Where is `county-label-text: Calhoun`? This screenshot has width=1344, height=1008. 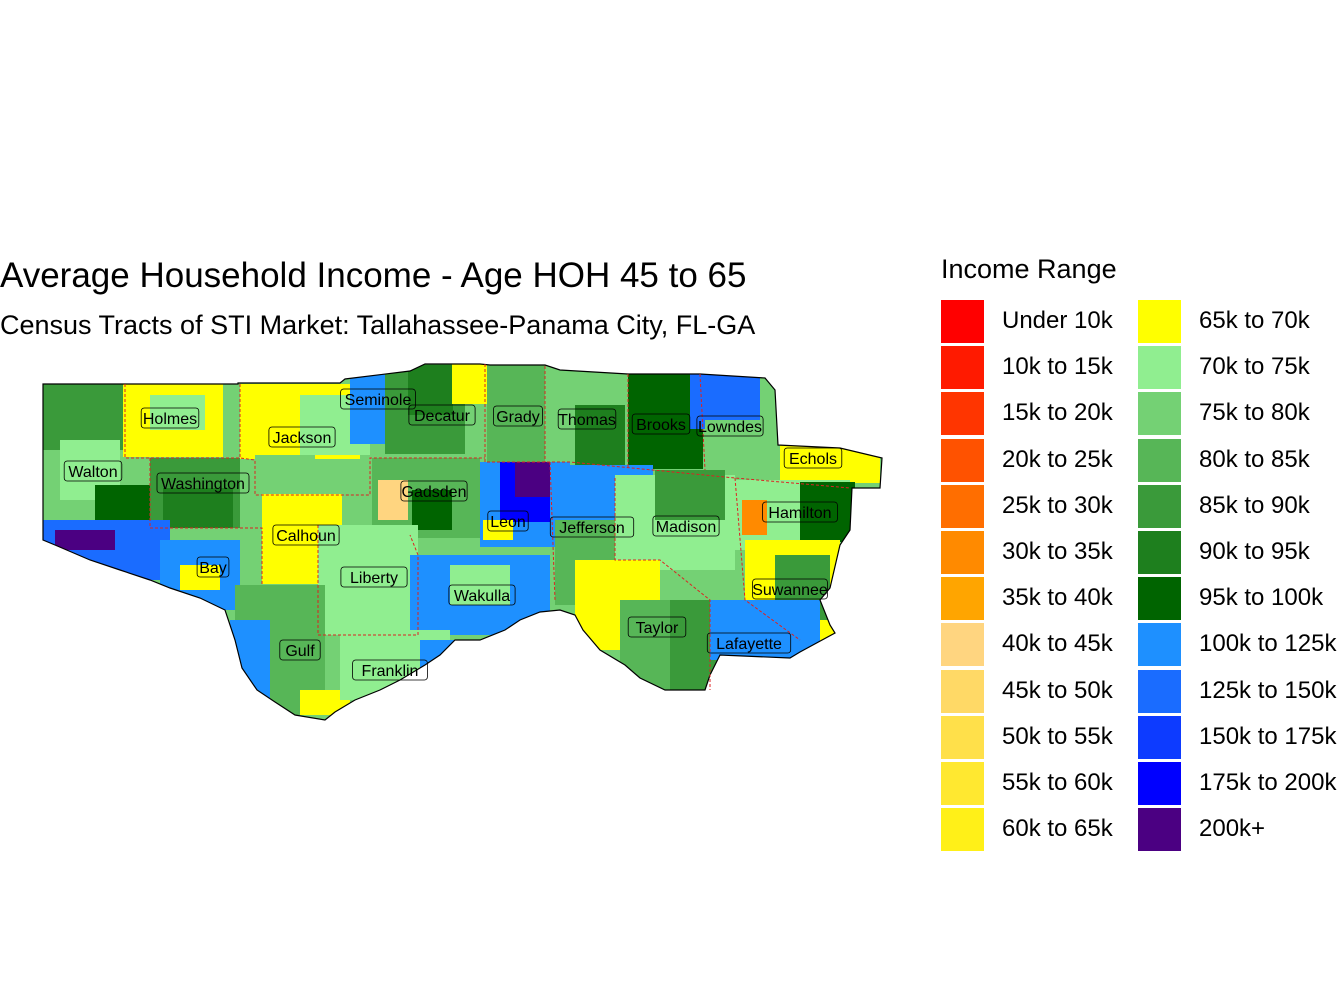 county-label-text: Calhoun is located at coordinates (306, 536).